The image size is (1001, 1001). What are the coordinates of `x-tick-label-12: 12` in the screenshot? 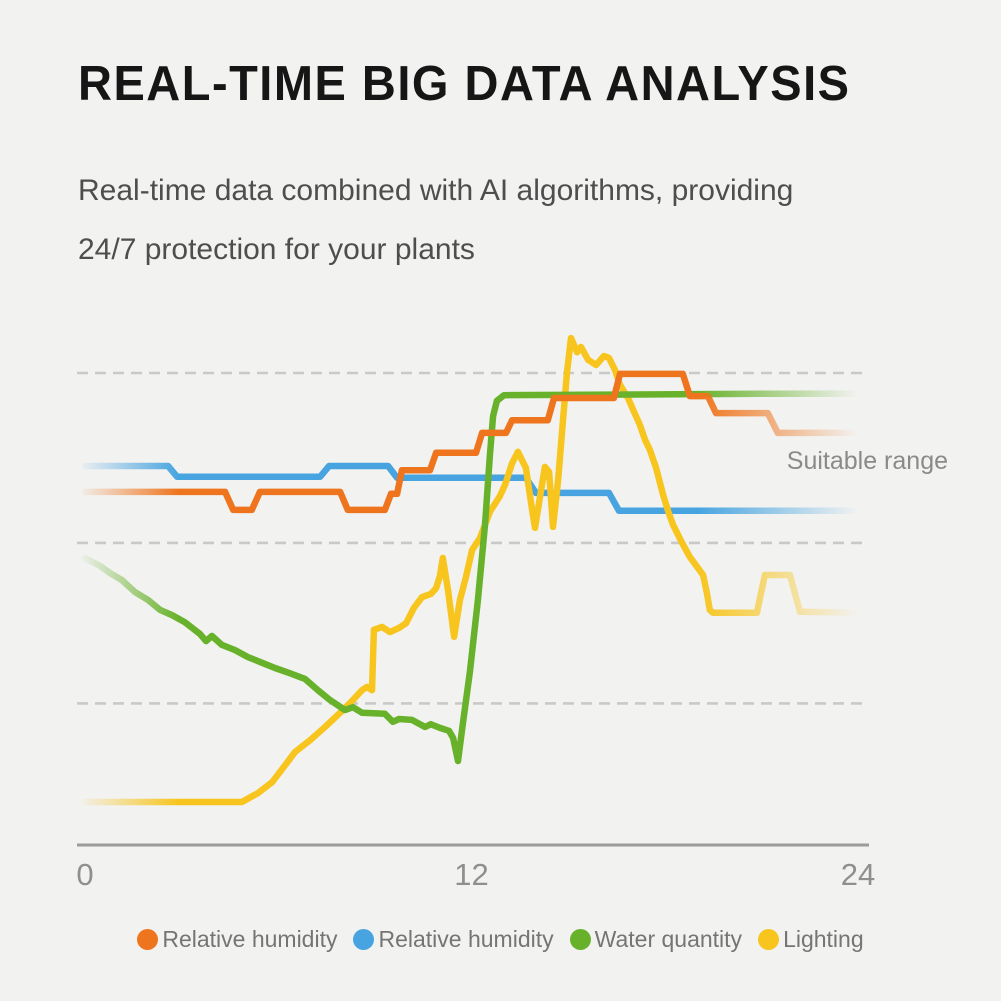 It's located at (471, 874).